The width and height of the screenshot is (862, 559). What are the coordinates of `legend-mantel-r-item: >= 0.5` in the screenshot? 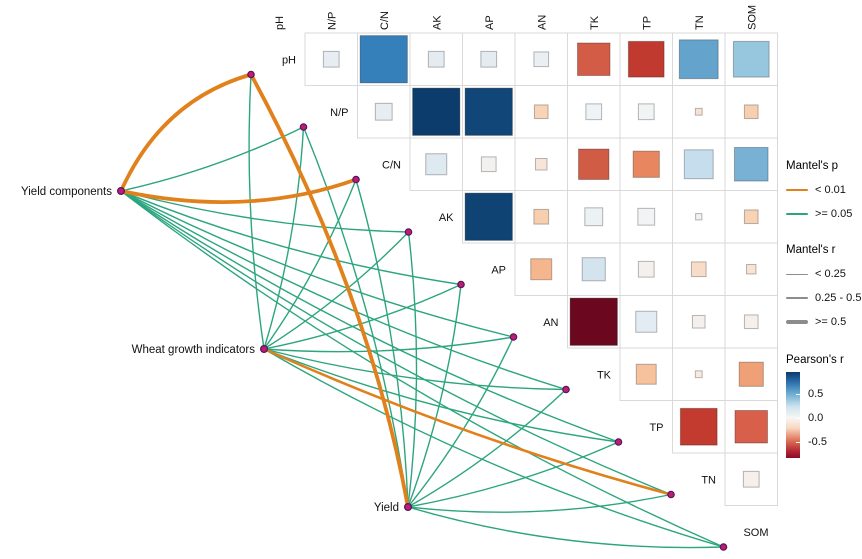 It's located at (824, 322).